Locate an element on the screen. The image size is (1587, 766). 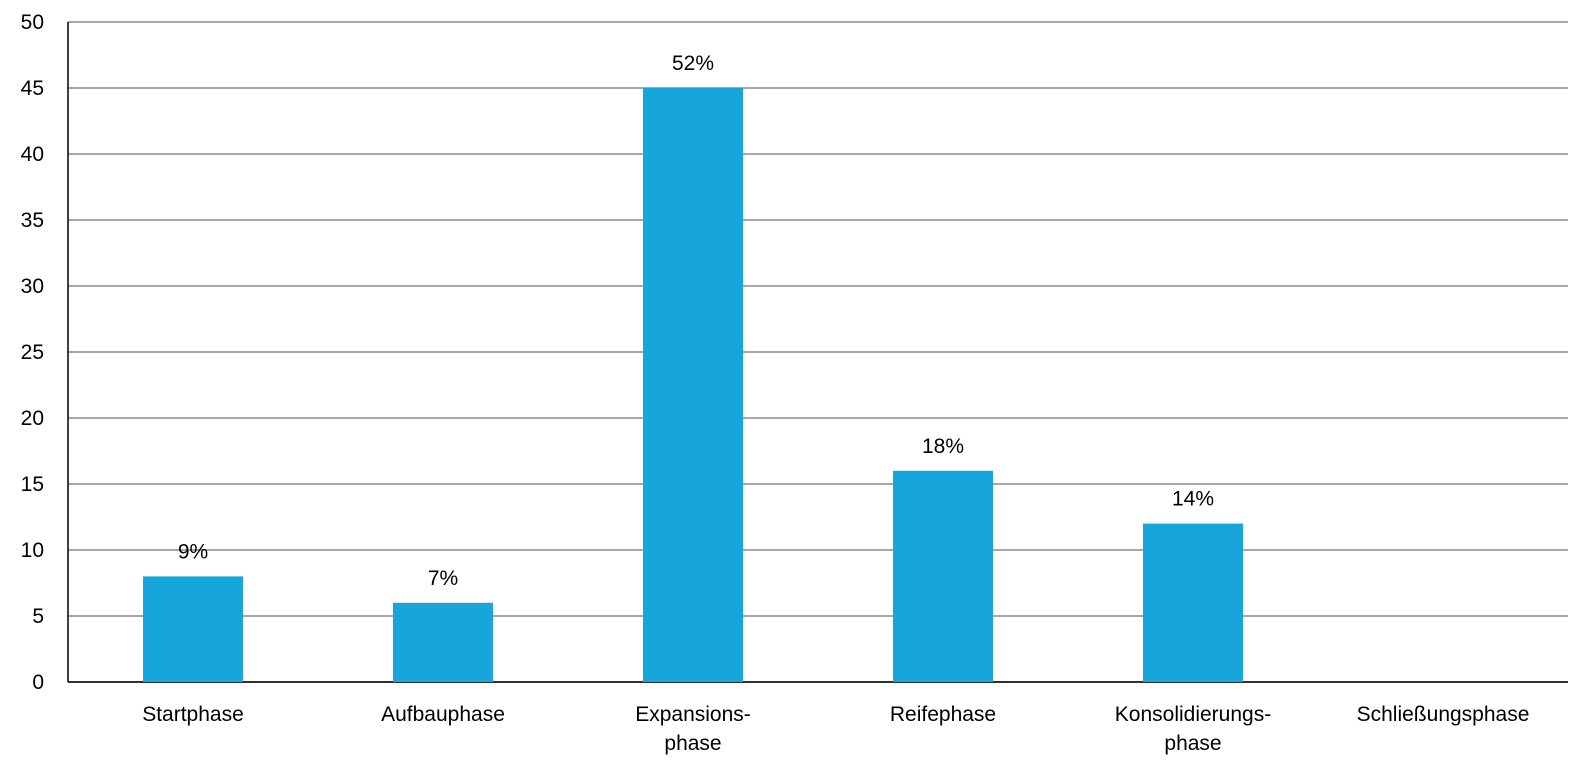
y-tick-label: 0 is located at coordinates (38, 682).